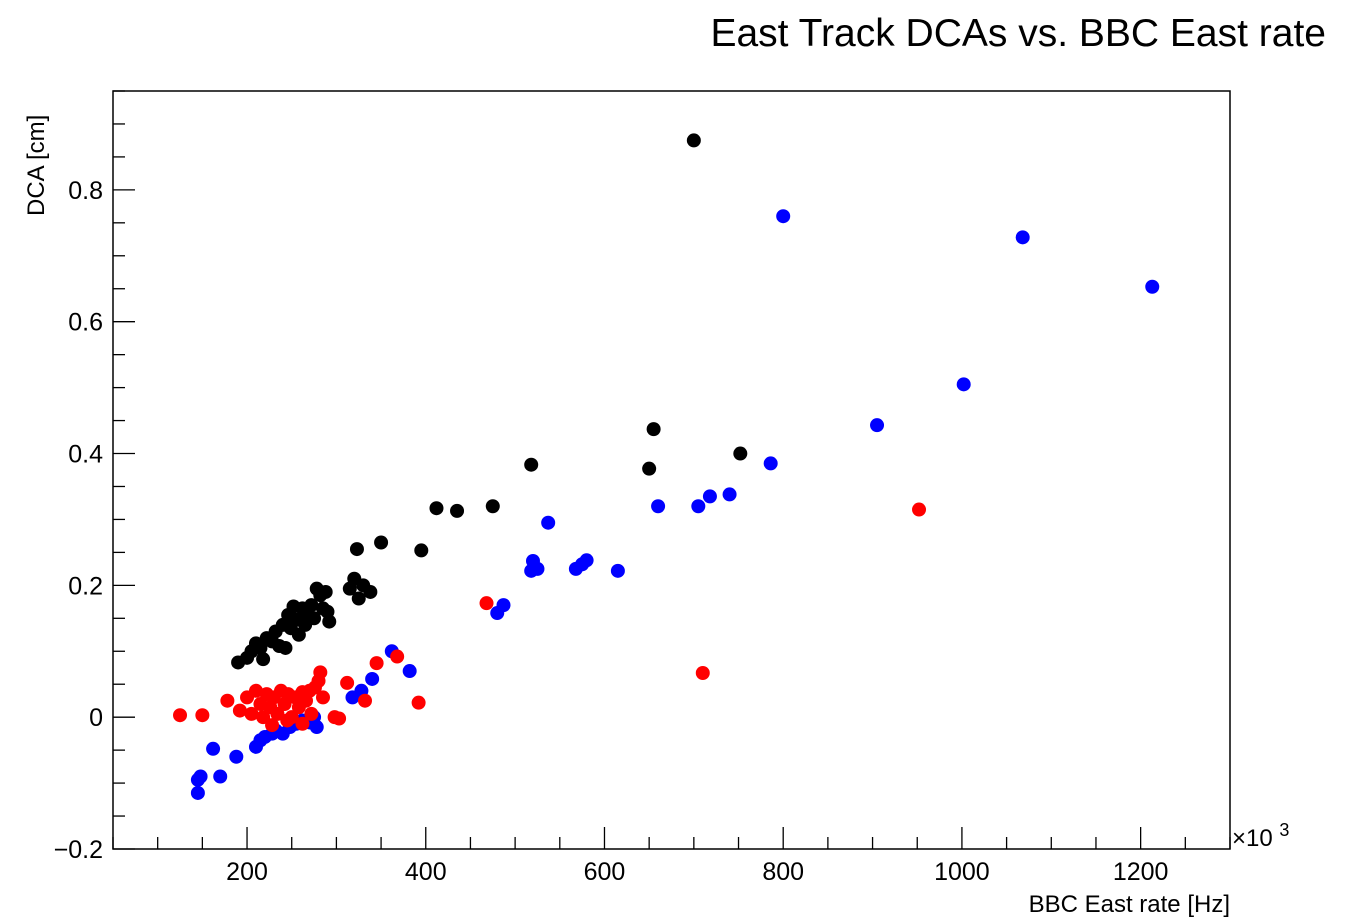  What do you see at coordinates (85, 455) in the screenshot?
I see `y-tick-label: 0.4` at bounding box center [85, 455].